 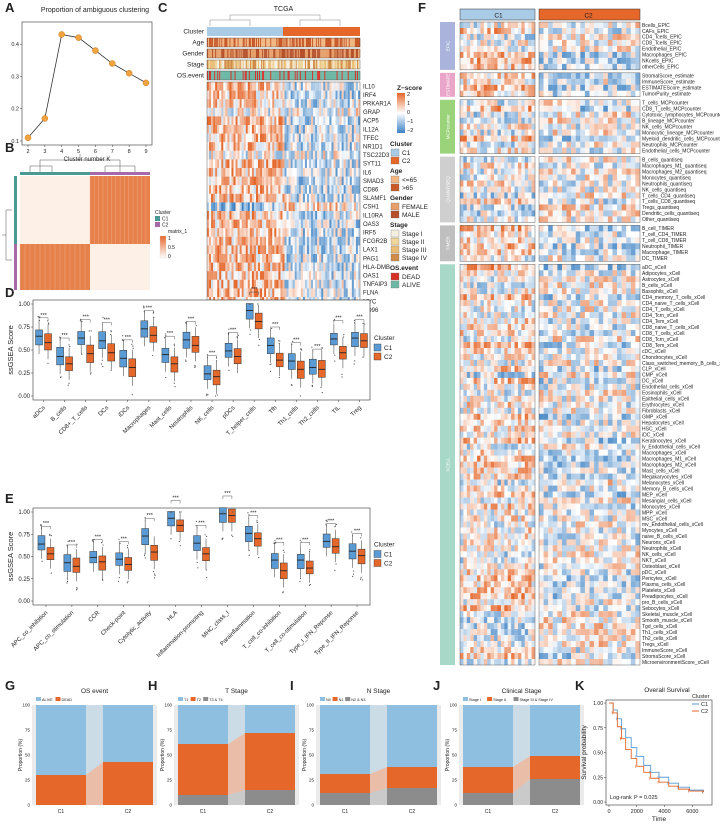 What do you see at coordinates (28, 138) in the screenshot?
I see `data-point` at bounding box center [28, 138].